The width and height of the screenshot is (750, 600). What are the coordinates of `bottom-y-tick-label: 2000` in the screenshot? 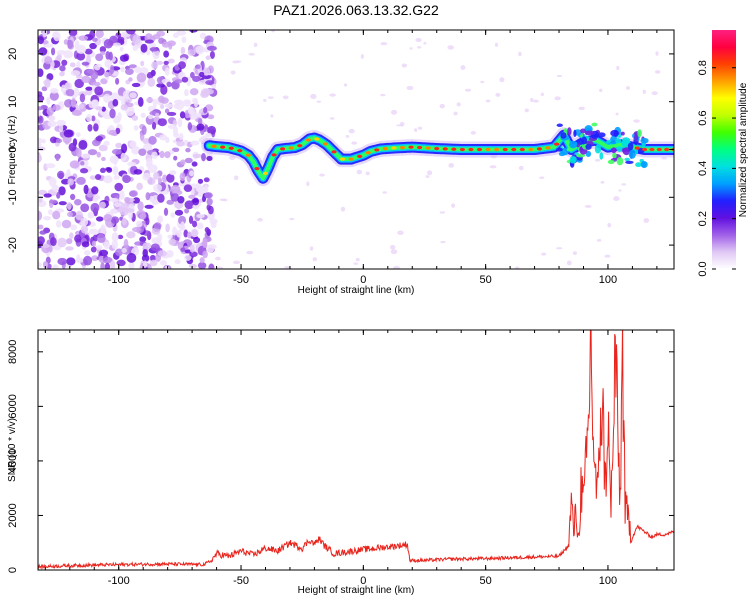 It's located at (13, 515).